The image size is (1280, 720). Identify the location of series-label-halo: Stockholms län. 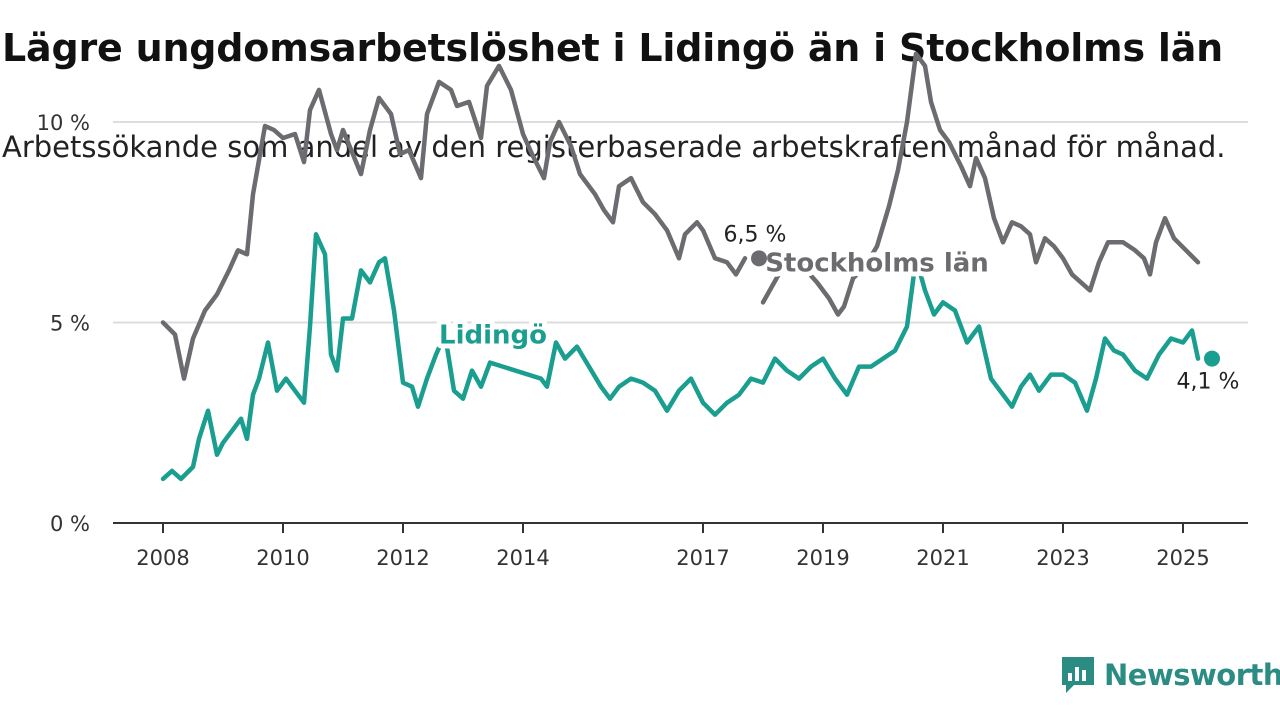
(877, 263).